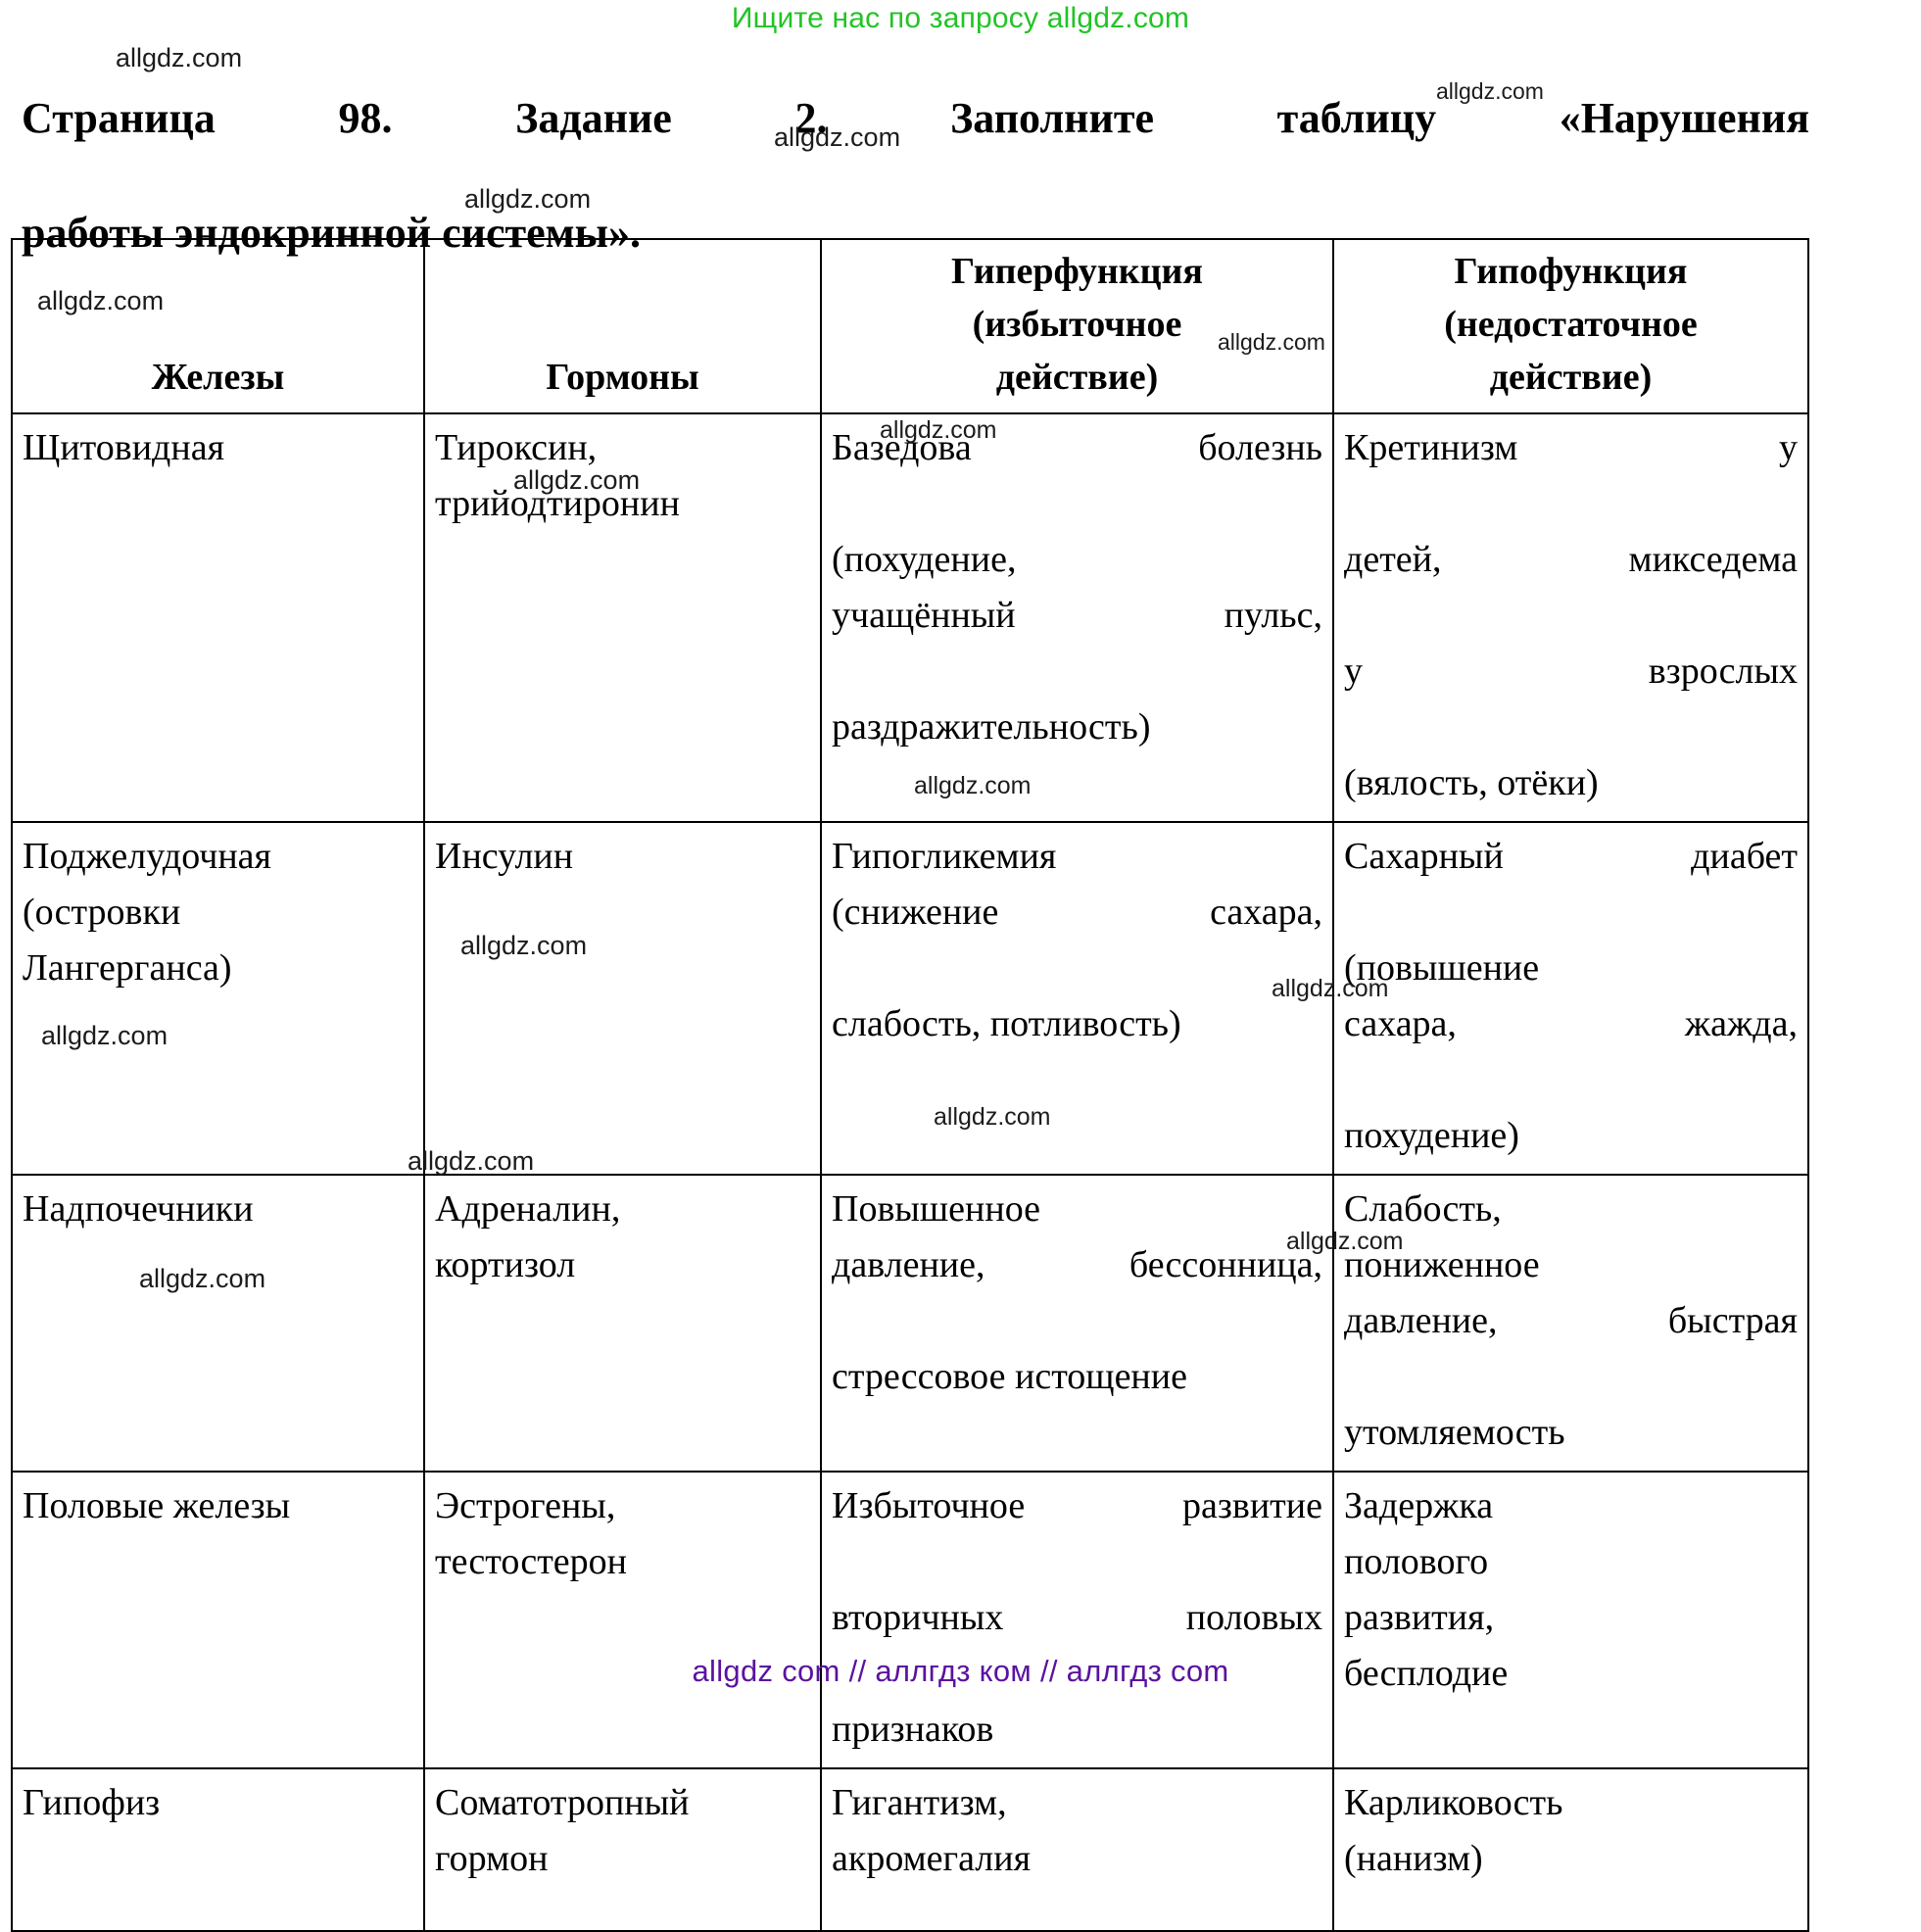 The width and height of the screenshot is (1921, 1932). What do you see at coordinates (102, 912) in the screenshot?
I see `gland-name-line: (островки` at bounding box center [102, 912].